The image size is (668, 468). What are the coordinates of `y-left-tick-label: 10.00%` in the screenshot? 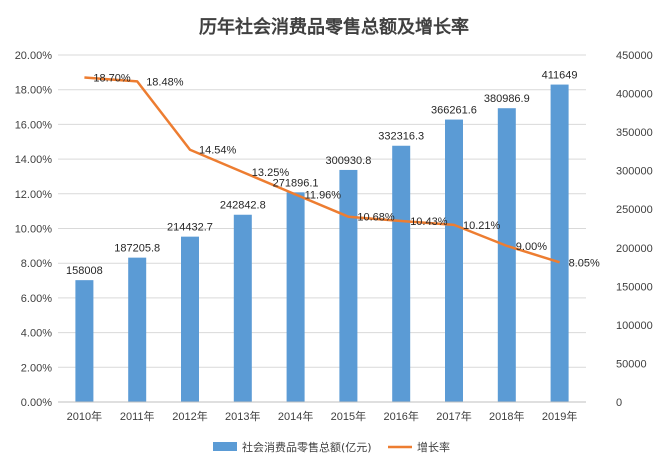 It's located at (34, 230).